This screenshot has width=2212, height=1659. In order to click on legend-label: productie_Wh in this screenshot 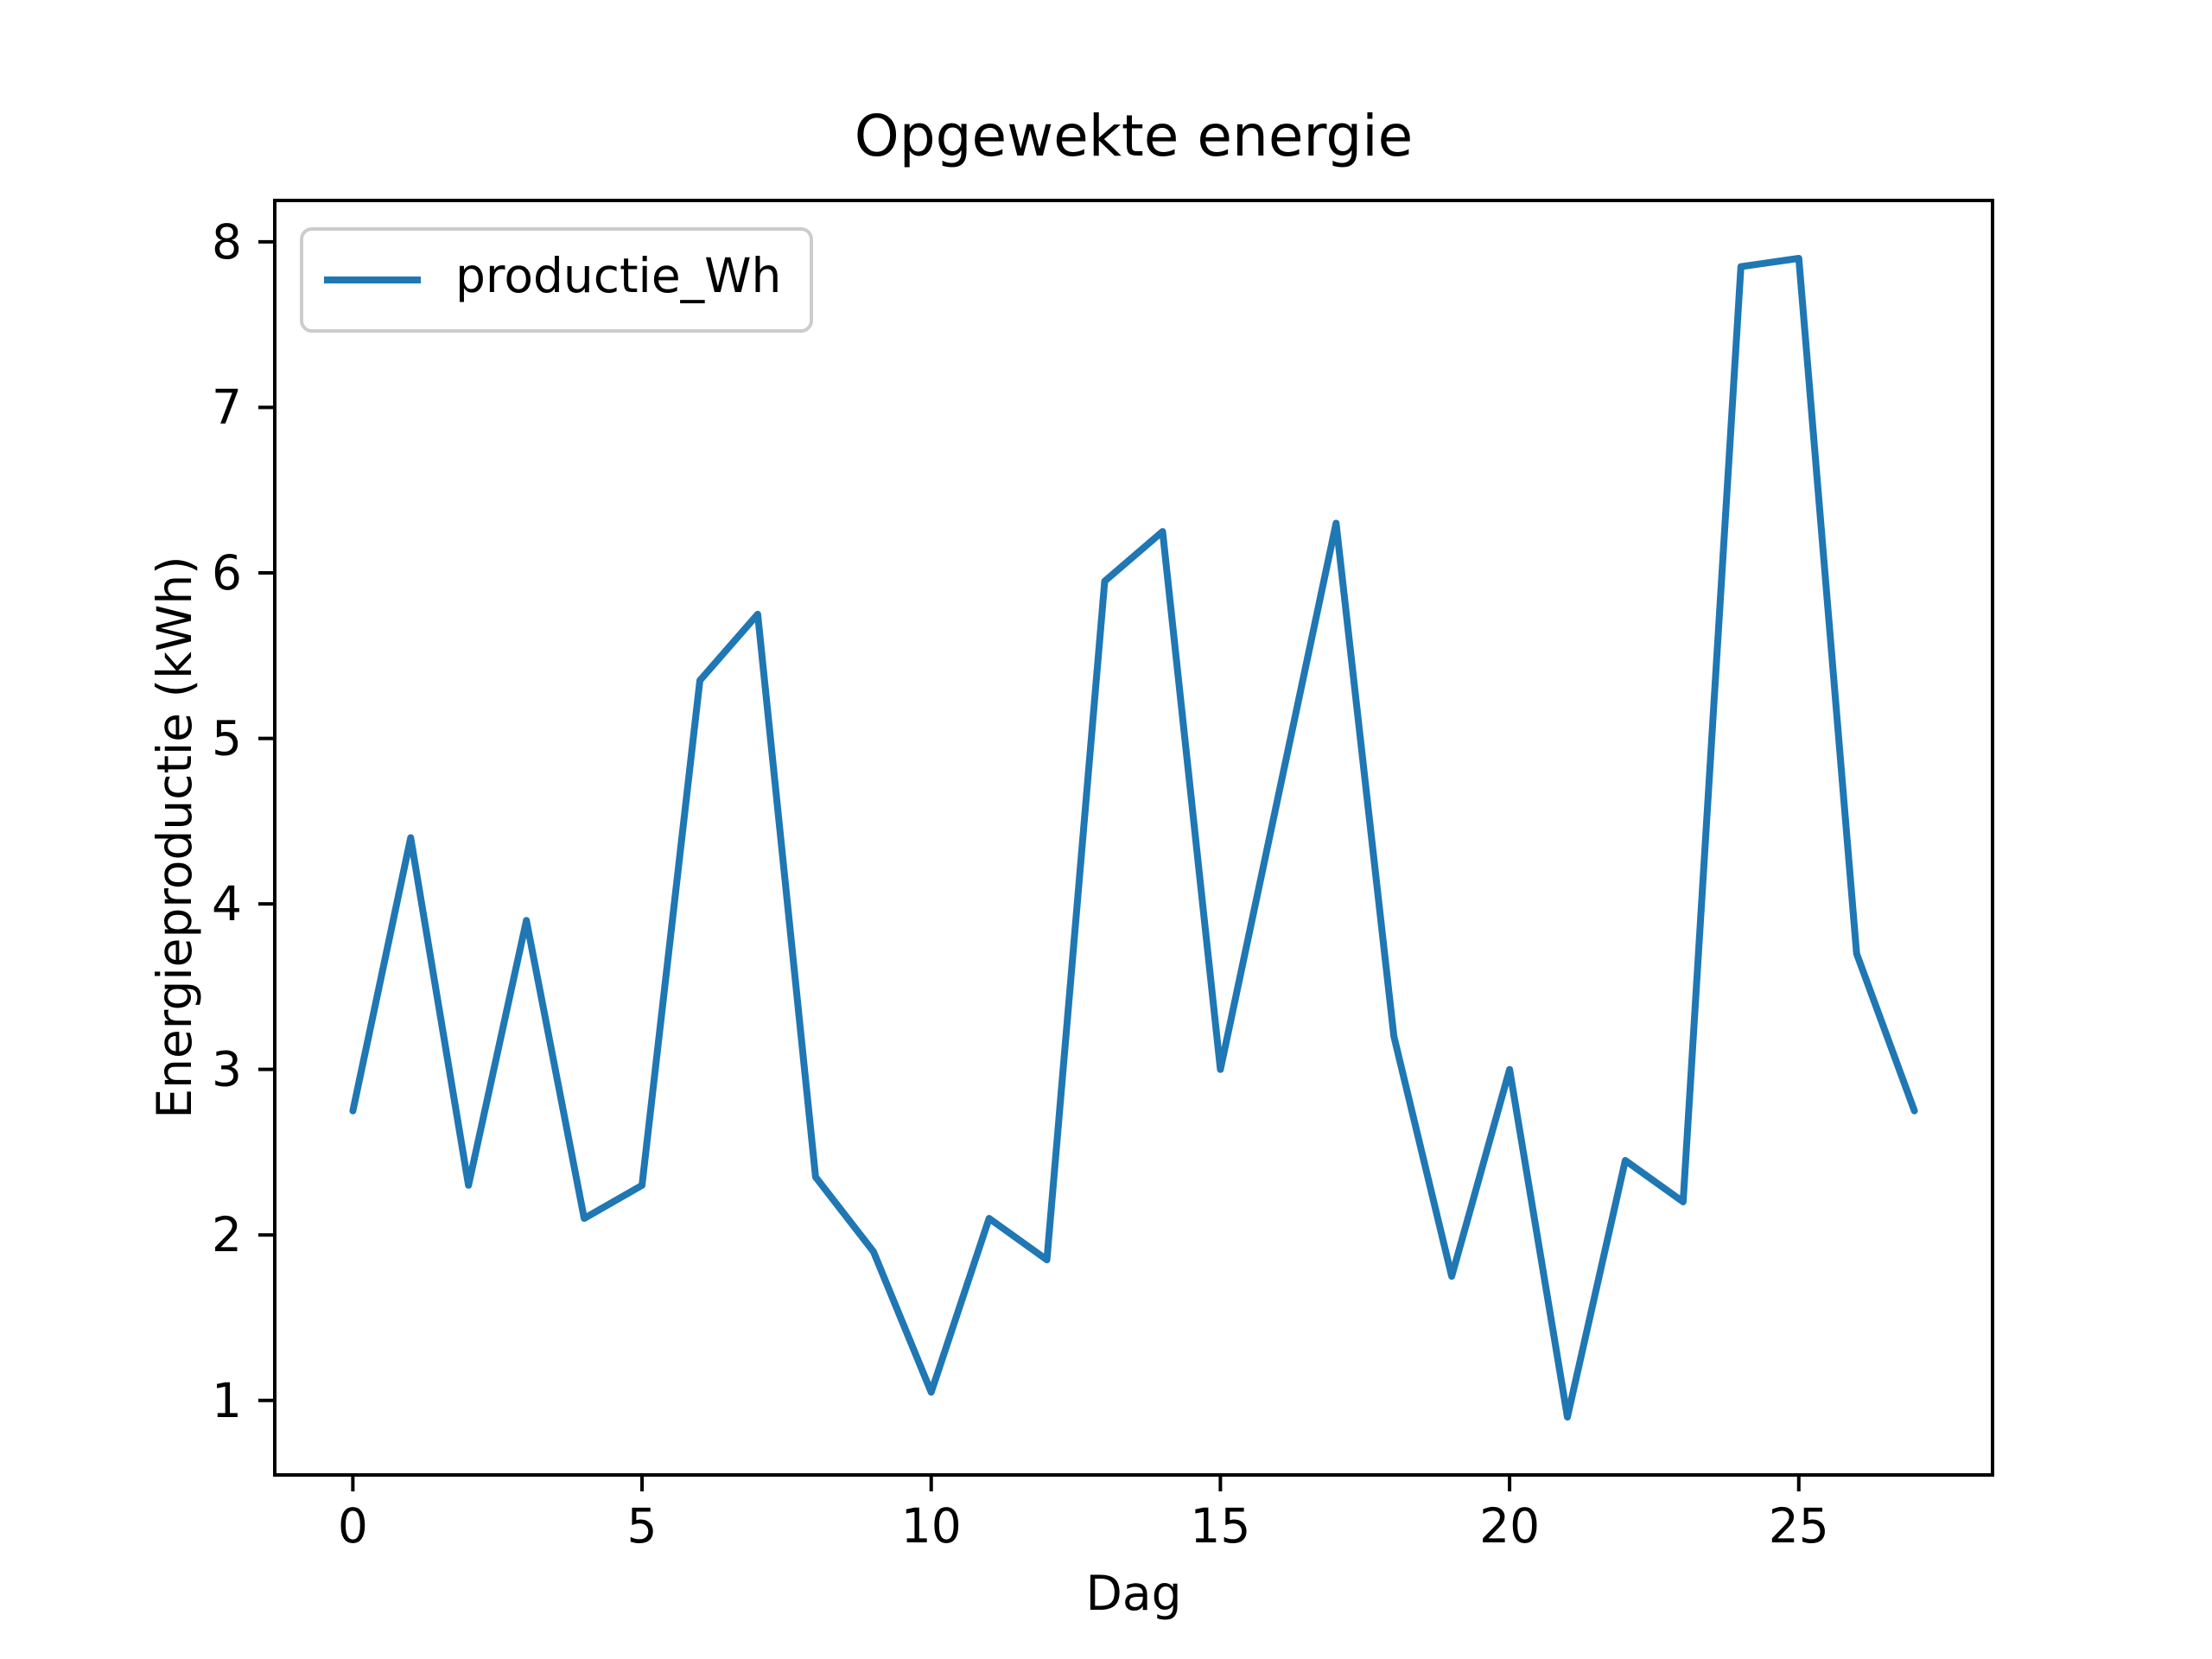, I will do `click(618, 275)`.